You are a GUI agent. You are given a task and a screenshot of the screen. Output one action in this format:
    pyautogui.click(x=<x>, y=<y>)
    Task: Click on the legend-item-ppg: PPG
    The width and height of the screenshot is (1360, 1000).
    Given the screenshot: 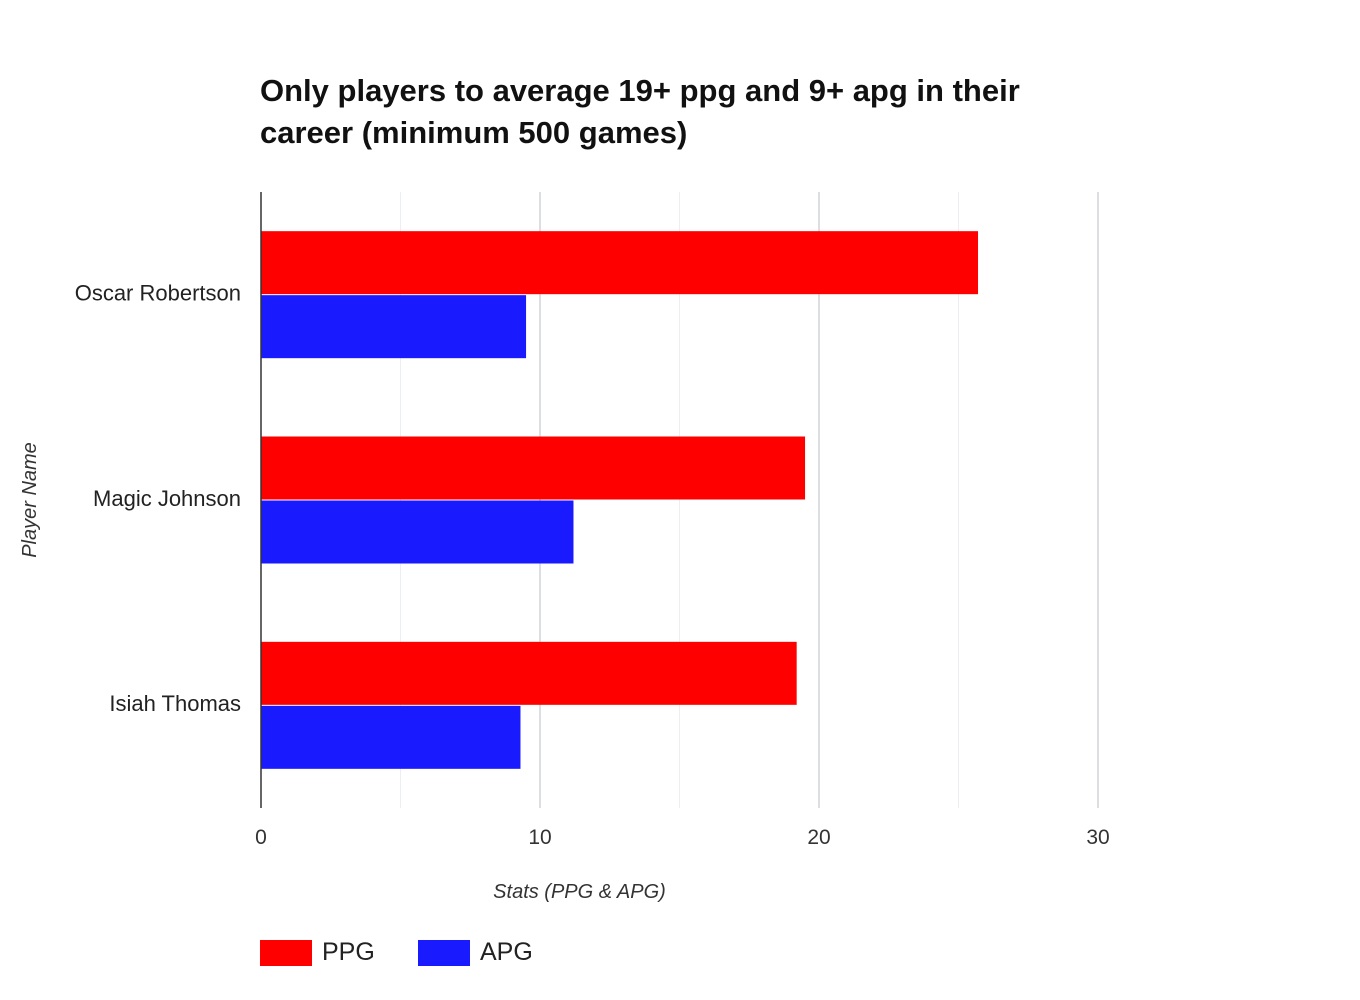 What is the action you would take?
    pyautogui.click(x=317, y=952)
    